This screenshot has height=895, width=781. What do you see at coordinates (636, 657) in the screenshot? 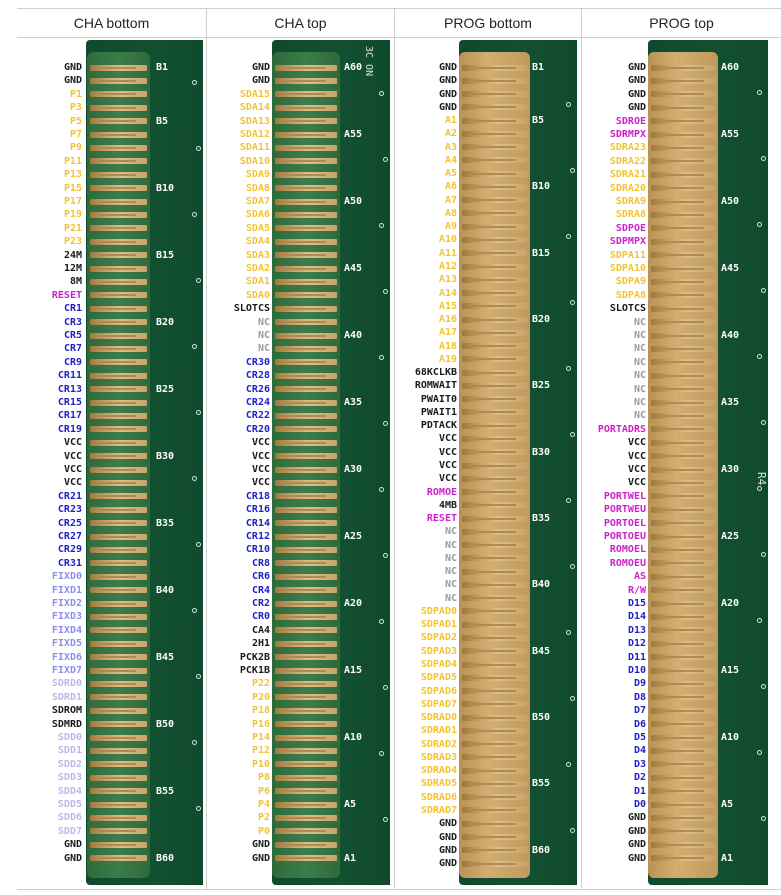
I see `pin-label: D11` at bounding box center [636, 657].